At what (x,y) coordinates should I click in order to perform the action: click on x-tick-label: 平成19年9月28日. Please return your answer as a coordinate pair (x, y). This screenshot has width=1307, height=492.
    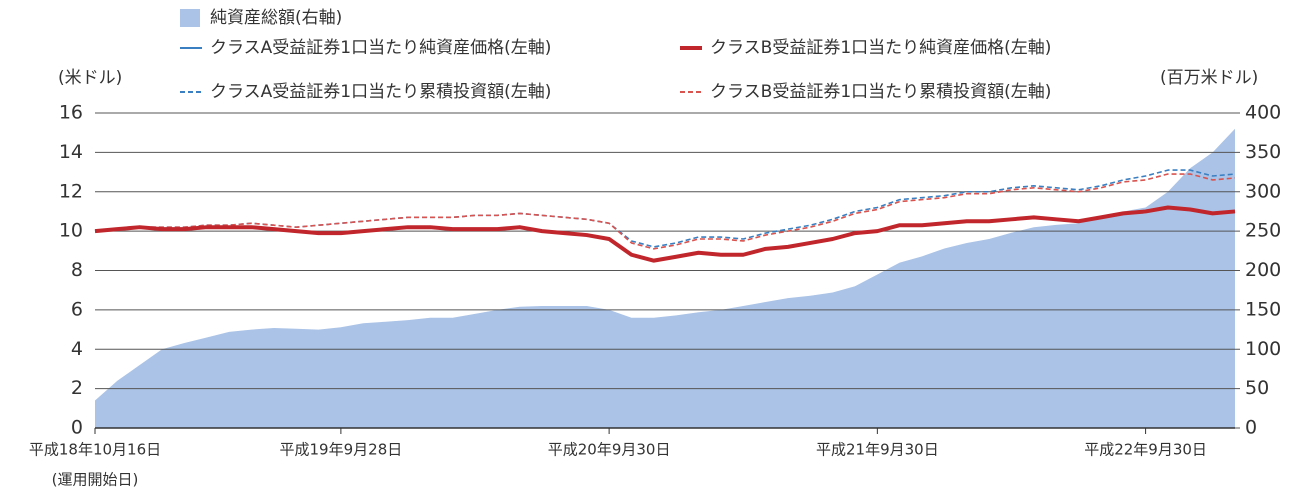
    Looking at the image, I should click on (341, 450).